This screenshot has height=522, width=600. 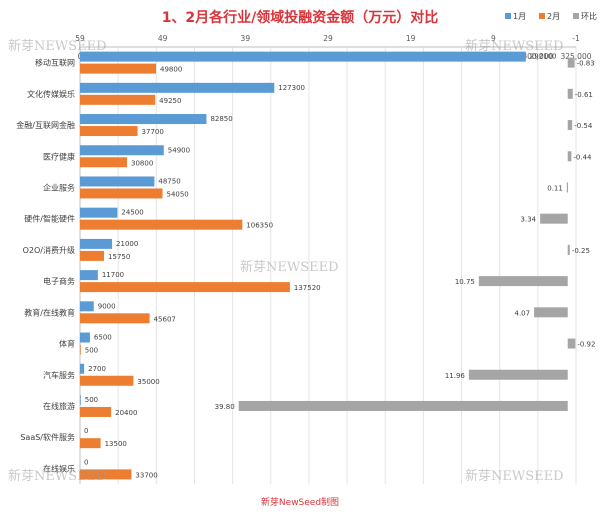 I want to click on category-label: 教育/在线教育, so click(x=49, y=312).